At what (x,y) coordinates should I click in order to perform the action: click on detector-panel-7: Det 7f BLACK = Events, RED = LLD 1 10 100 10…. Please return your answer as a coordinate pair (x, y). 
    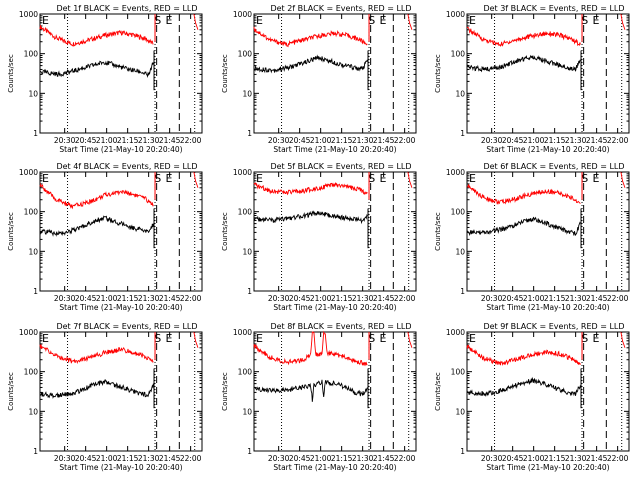
    Looking at the image, I should click on (105, 397).